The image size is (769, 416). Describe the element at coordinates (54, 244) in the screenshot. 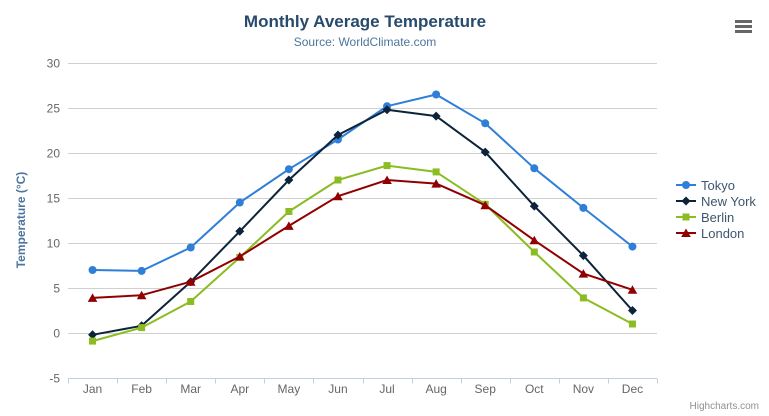

I see `y-tick-label: 10` at that location.